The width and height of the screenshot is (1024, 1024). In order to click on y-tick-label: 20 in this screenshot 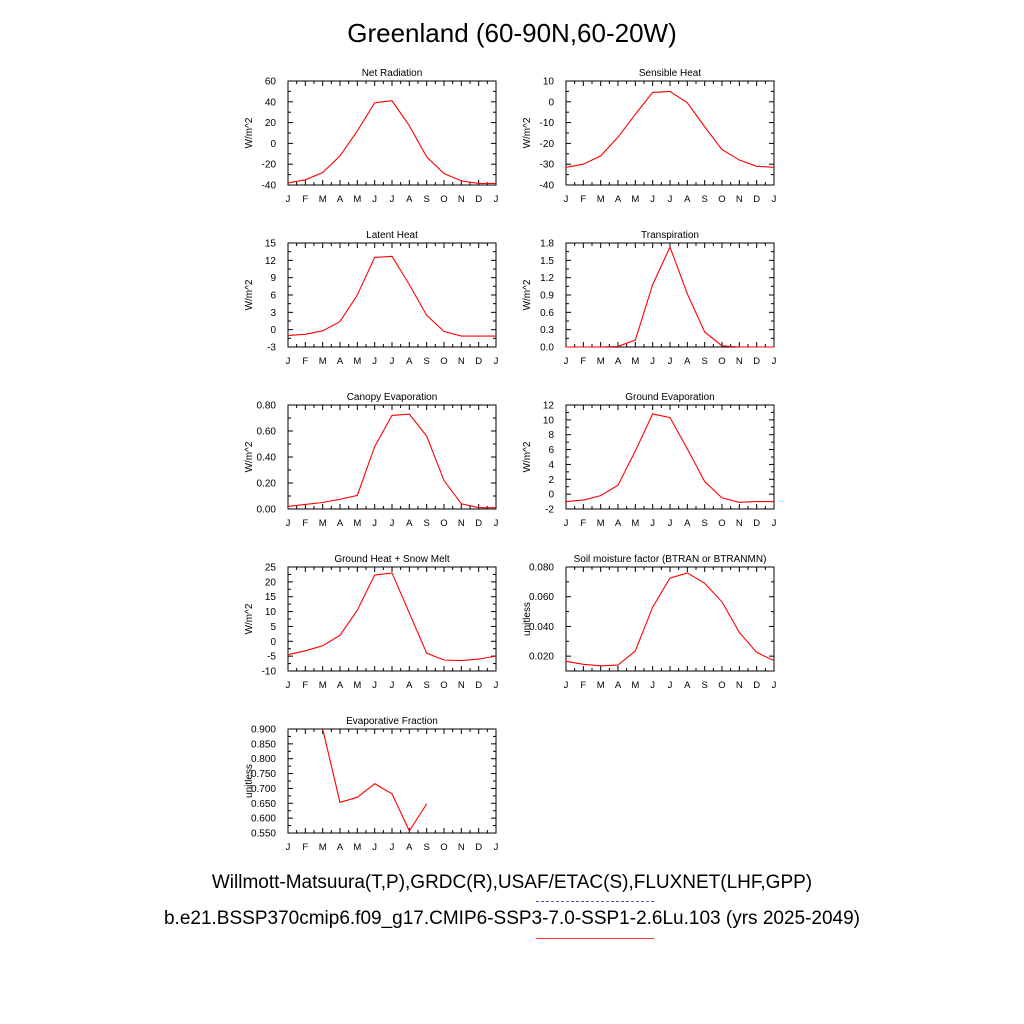, I will do `click(271, 123)`.